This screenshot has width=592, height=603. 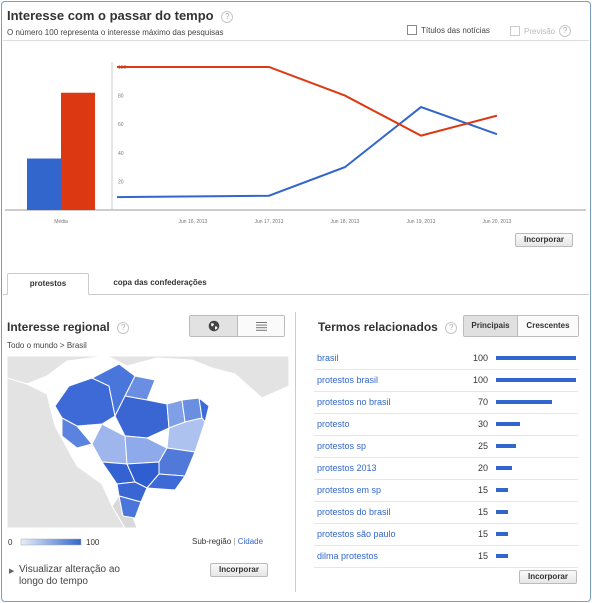 What do you see at coordinates (356, 534) in the screenshot?
I see `term-link: protestos são paulo` at bounding box center [356, 534].